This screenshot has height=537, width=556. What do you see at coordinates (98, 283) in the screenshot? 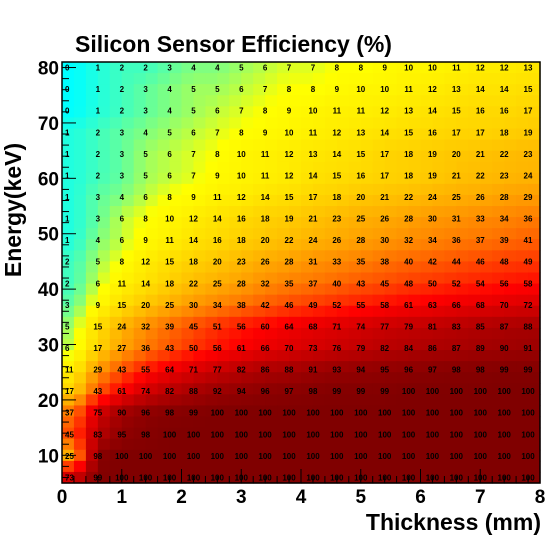
I see `cell-value-label: 6` at bounding box center [98, 283].